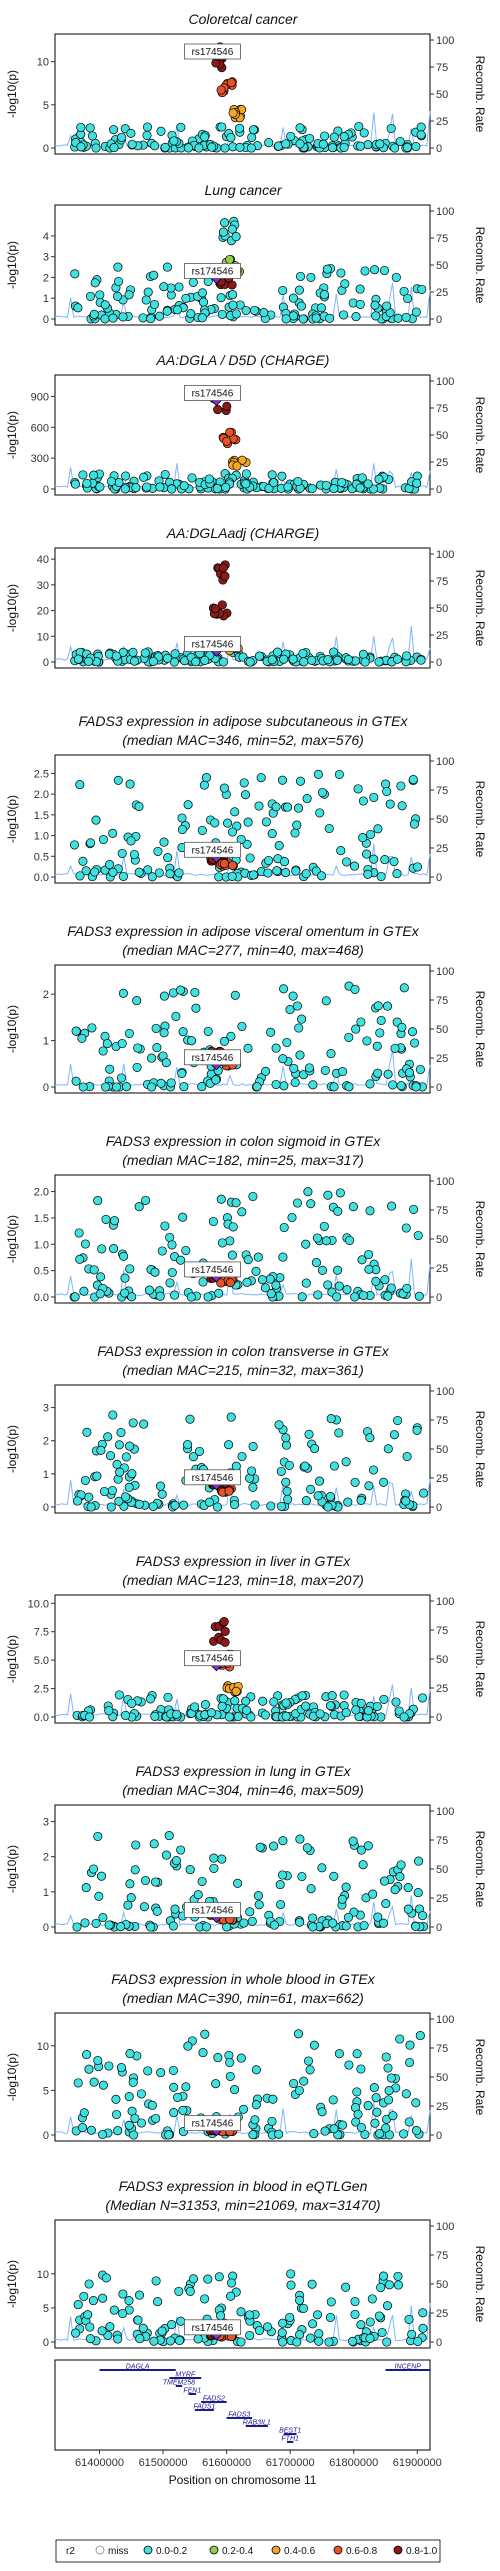 This screenshot has width=500, height=2571. Describe the element at coordinates (442, 2078) in the screenshot. I see `y2-tick-label: 50` at that location.